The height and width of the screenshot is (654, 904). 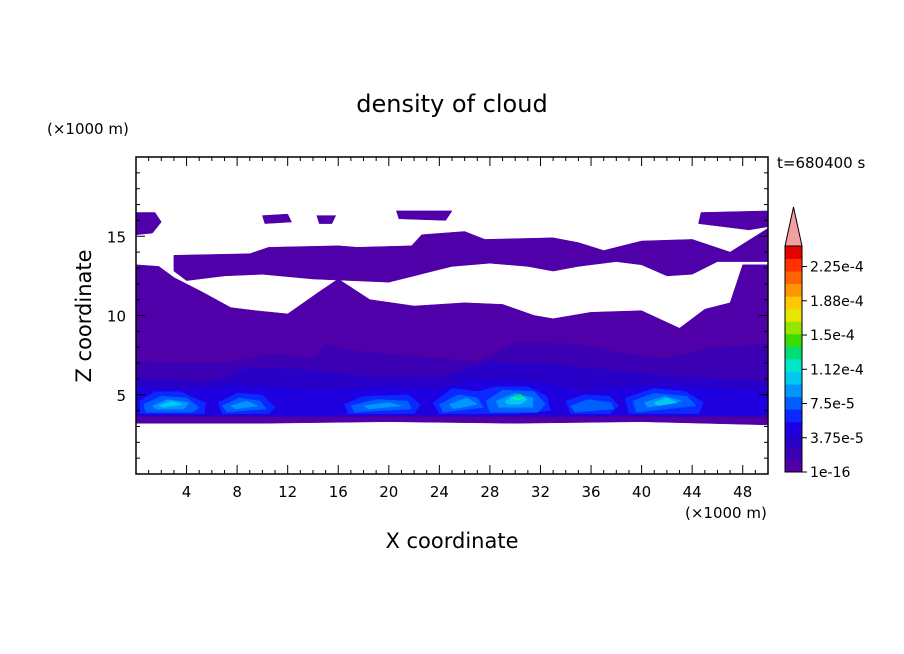 I want to click on x-tick-label: 36, so click(x=590, y=492).